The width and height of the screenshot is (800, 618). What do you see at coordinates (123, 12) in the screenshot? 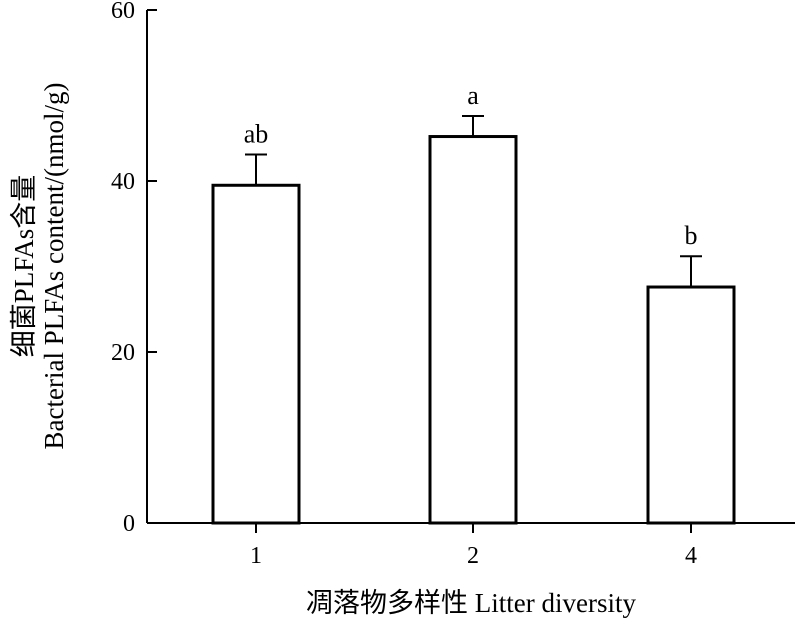
I see `y-tick-label: 60` at bounding box center [123, 12].